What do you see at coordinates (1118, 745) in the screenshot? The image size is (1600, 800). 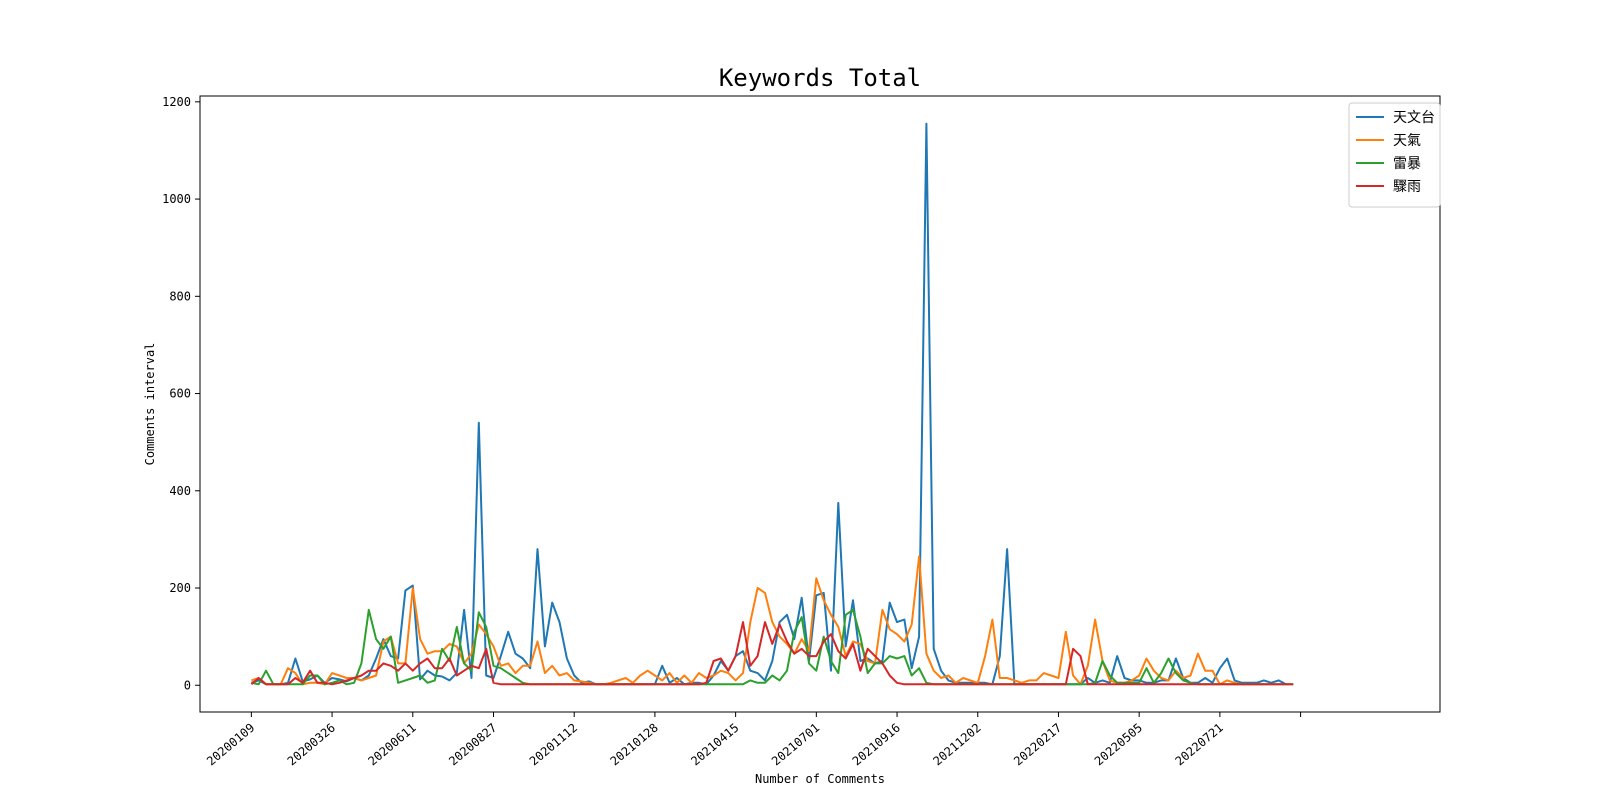 I see `x-tick-label: 20220505` at bounding box center [1118, 745].